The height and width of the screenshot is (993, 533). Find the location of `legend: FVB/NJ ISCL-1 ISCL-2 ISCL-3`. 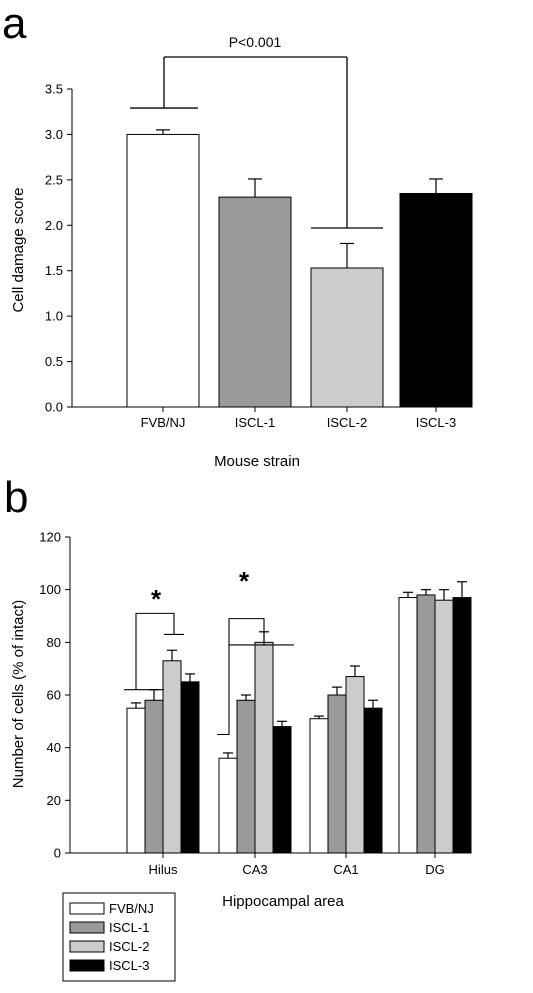

legend: FVB/NJ ISCL-1 ISCL-2 ISCL-3 is located at coordinates (119, 937).